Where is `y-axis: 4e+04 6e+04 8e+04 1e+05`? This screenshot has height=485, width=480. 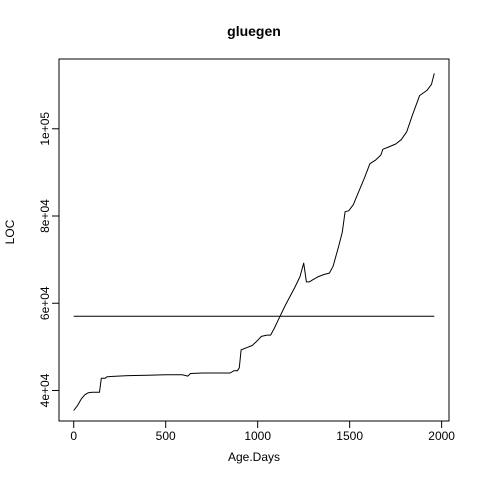 y-axis: 4e+04 6e+04 8e+04 1e+05 is located at coordinates (49, 259).